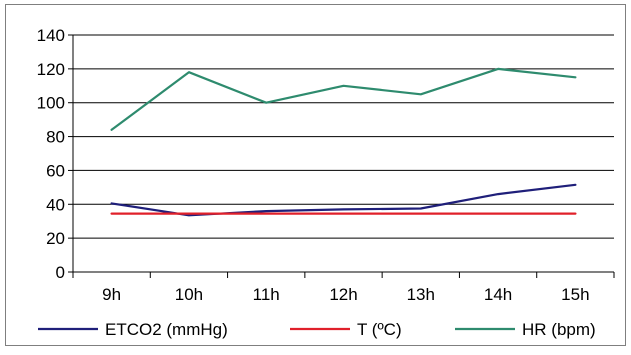  I want to click on x-tick-label: 15h, so click(575, 294).